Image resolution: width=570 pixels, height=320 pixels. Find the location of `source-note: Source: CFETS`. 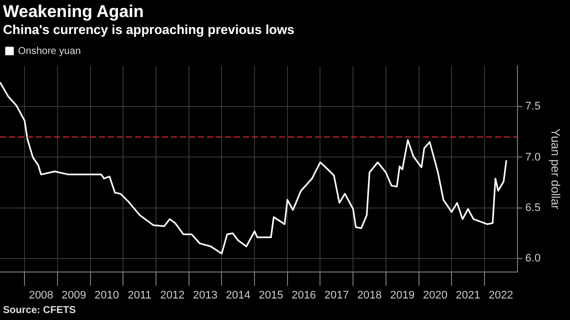

source-note: Source: CFETS is located at coordinates (39, 310).